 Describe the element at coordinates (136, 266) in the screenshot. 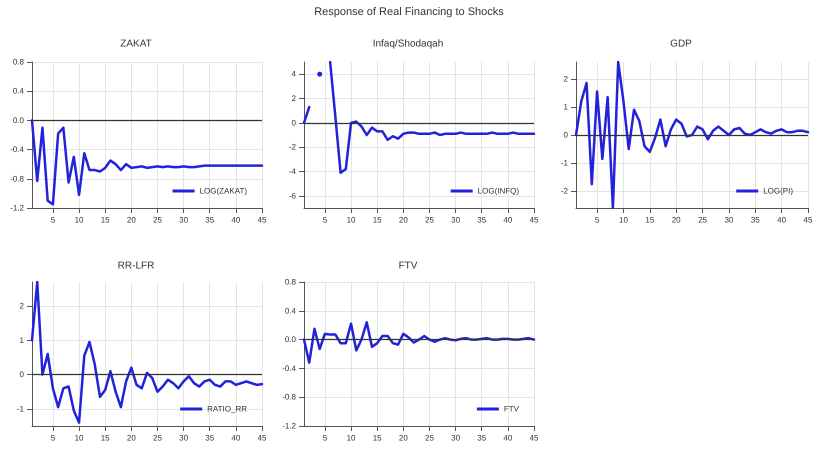

I see `chart-title: RR-LFR` at that location.